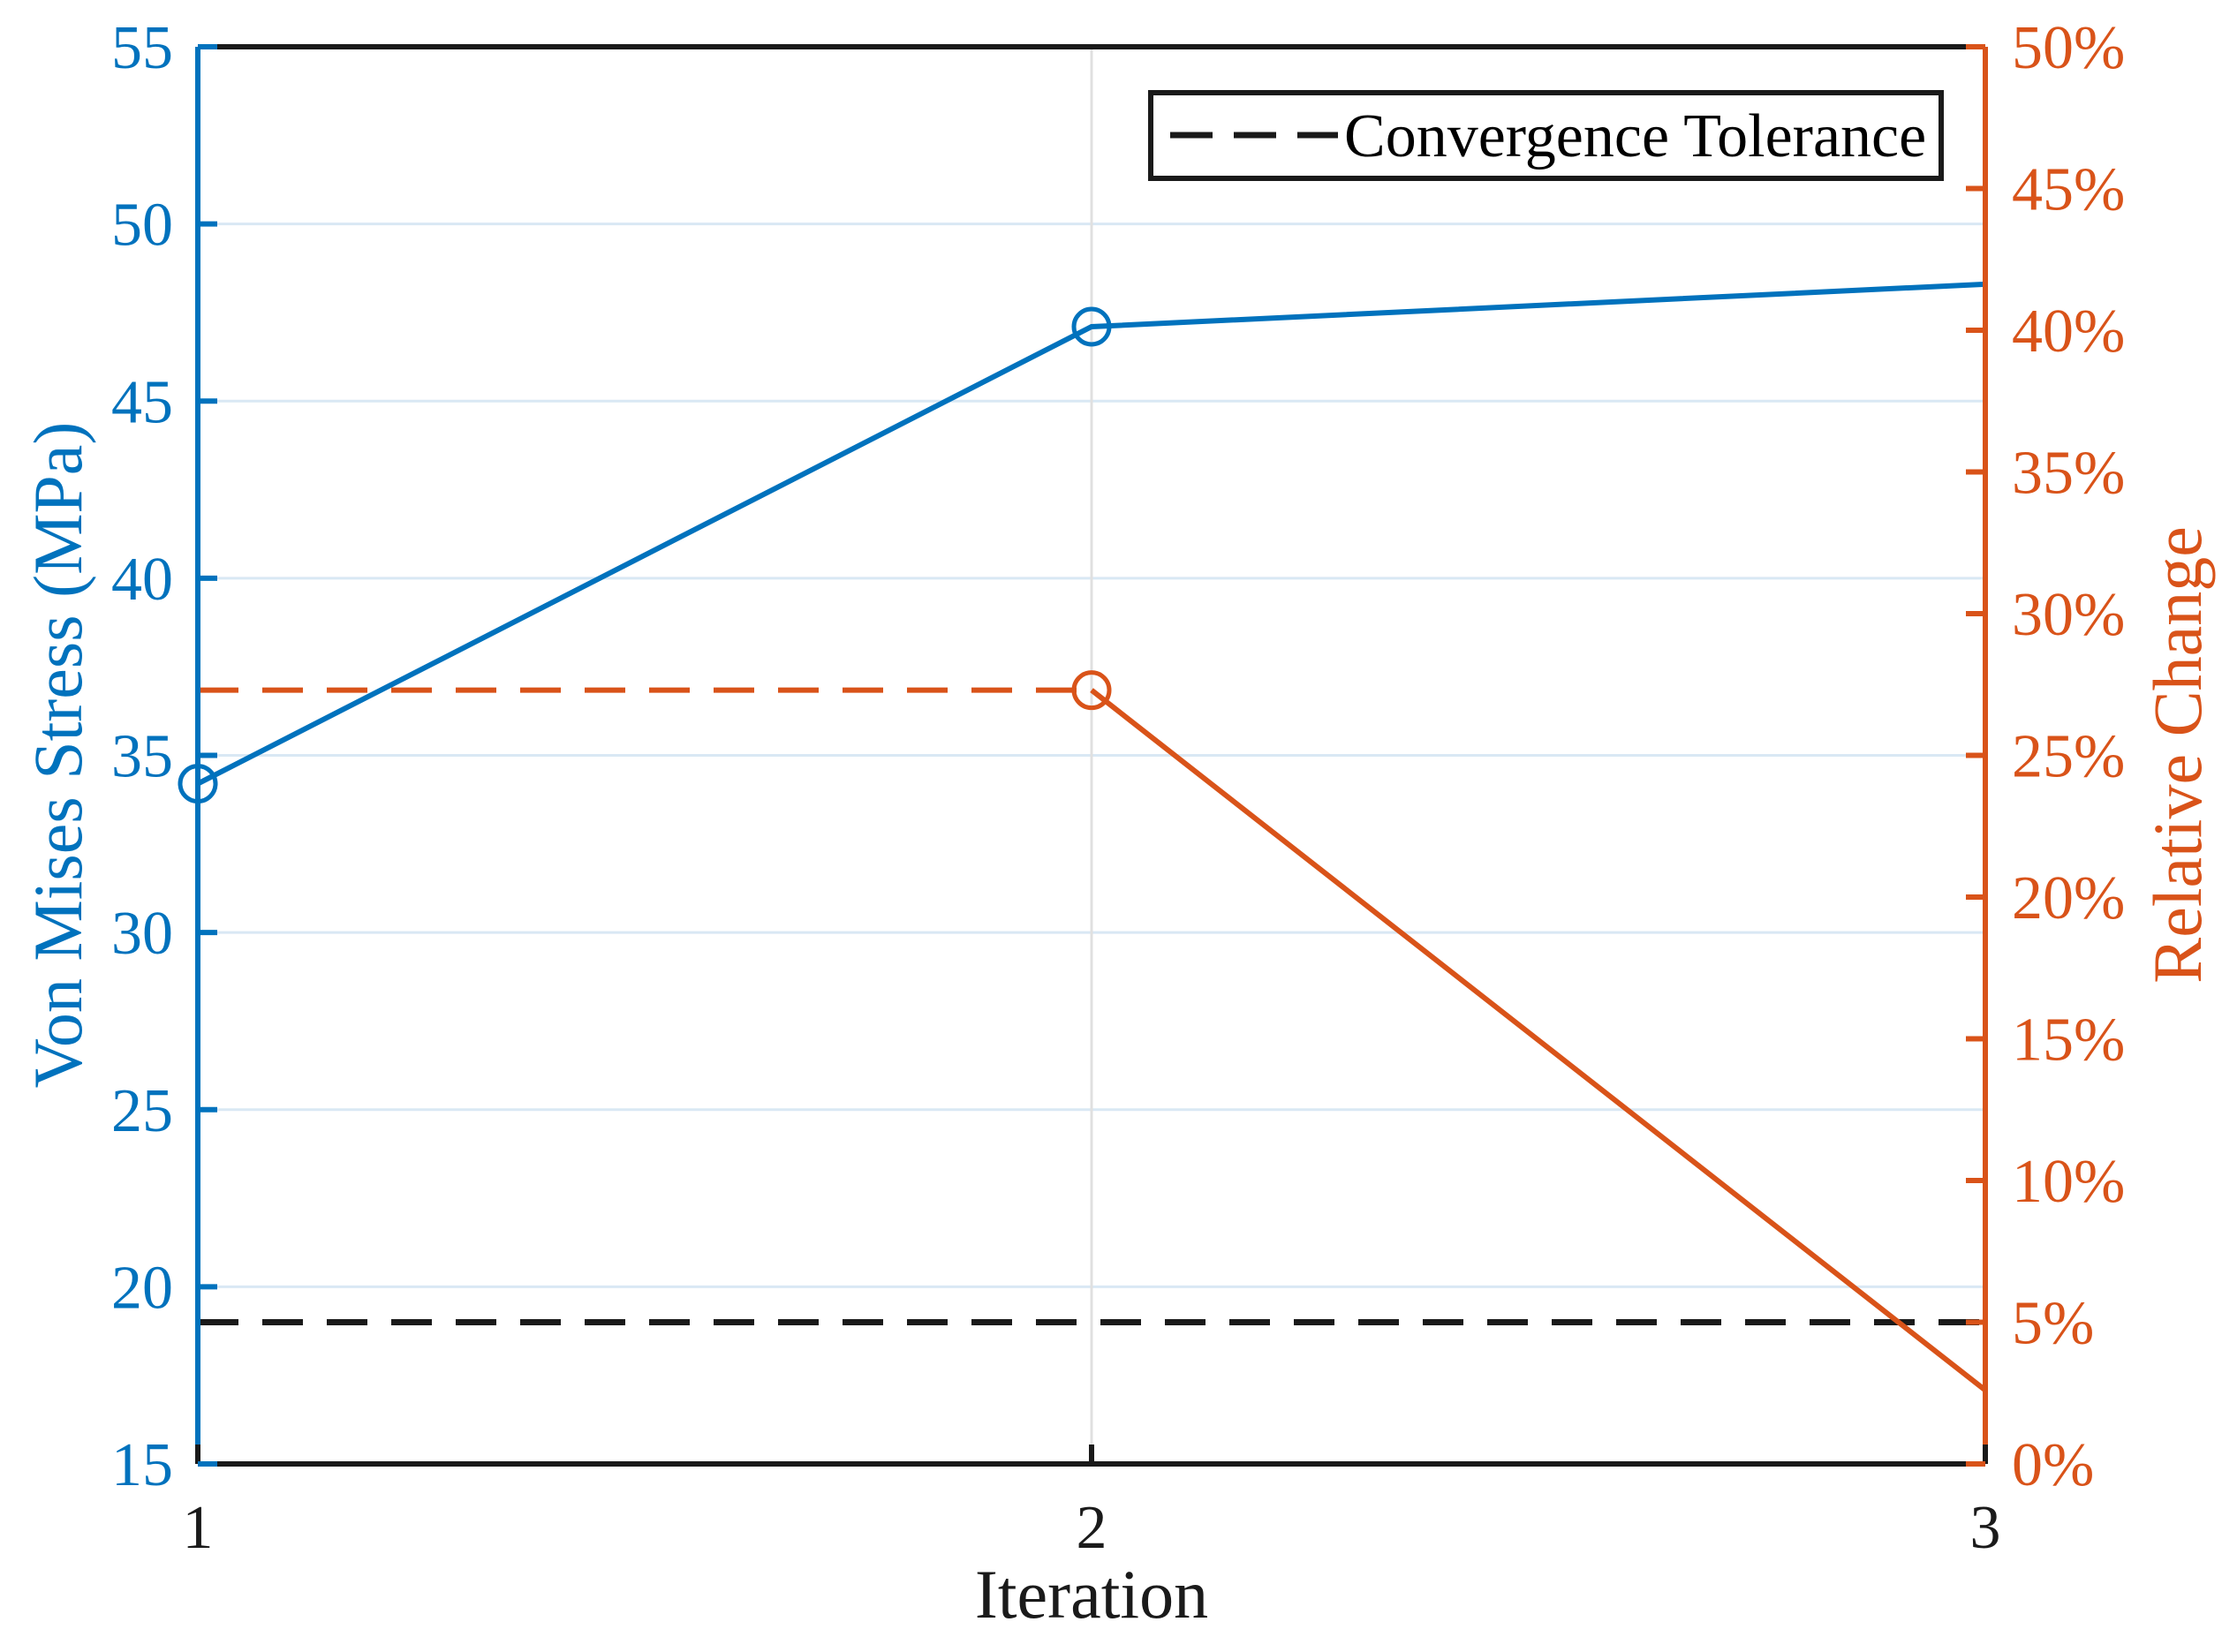 The width and height of the screenshot is (2222, 1652). I want to click on legend-item-label: Convergence Tolerance, so click(1635, 136).